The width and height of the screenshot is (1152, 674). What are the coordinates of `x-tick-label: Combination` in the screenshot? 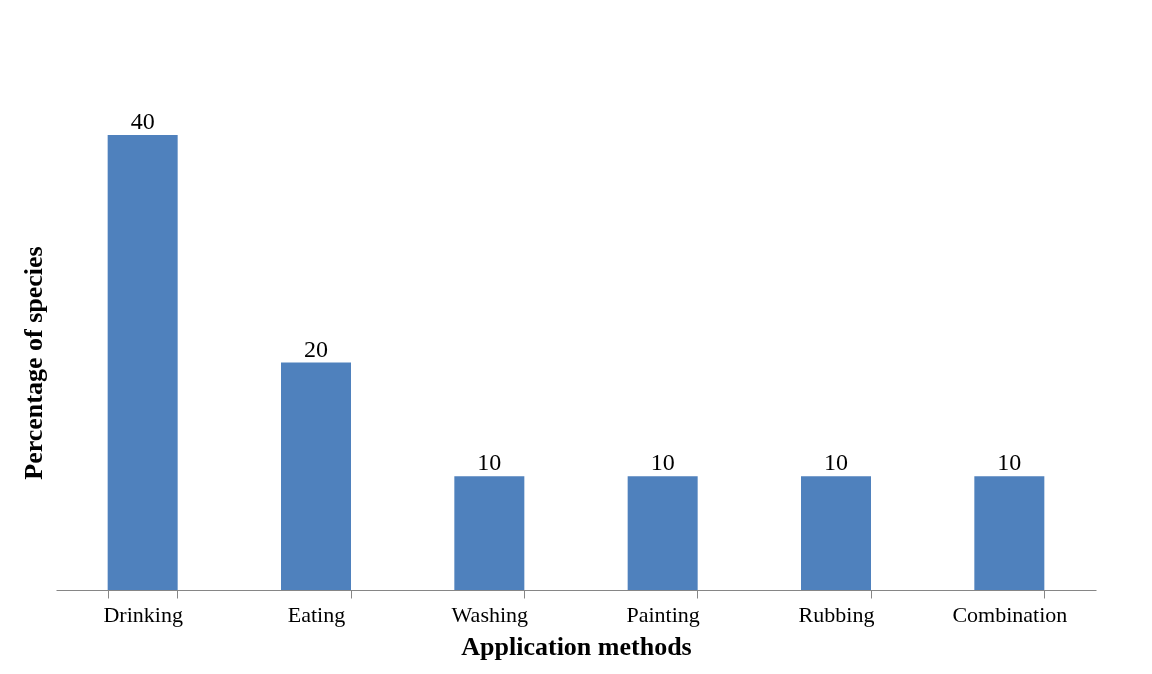 It's located at (1010, 614).